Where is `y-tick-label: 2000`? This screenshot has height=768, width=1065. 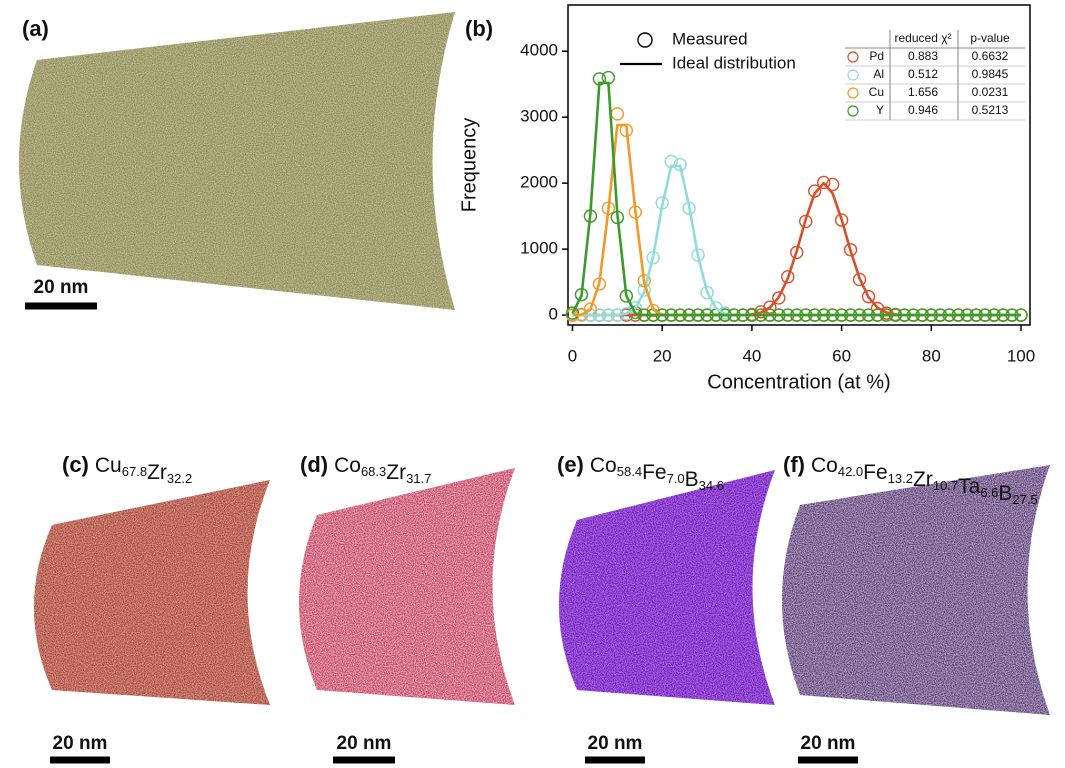 y-tick-label: 2000 is located at coordinates (539, 182).